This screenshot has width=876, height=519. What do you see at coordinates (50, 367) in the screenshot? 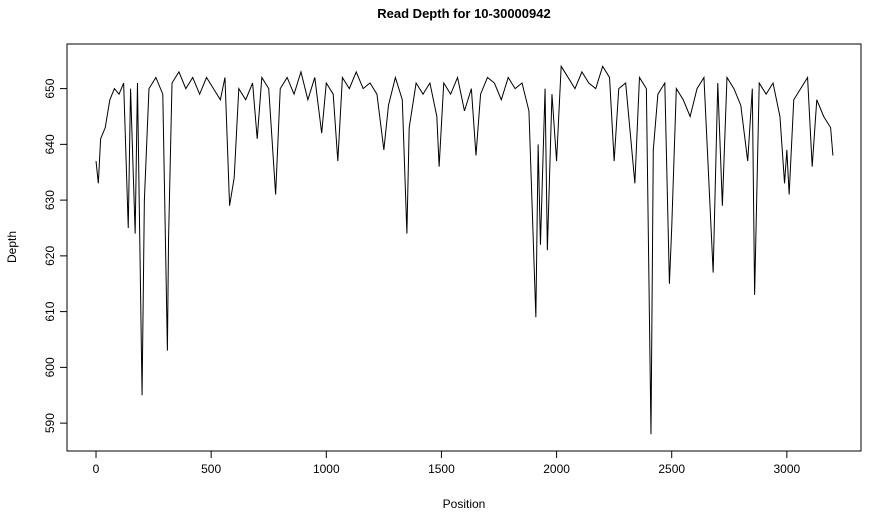
I see `y-tick-label: 600` at bounding box center [50, 367].